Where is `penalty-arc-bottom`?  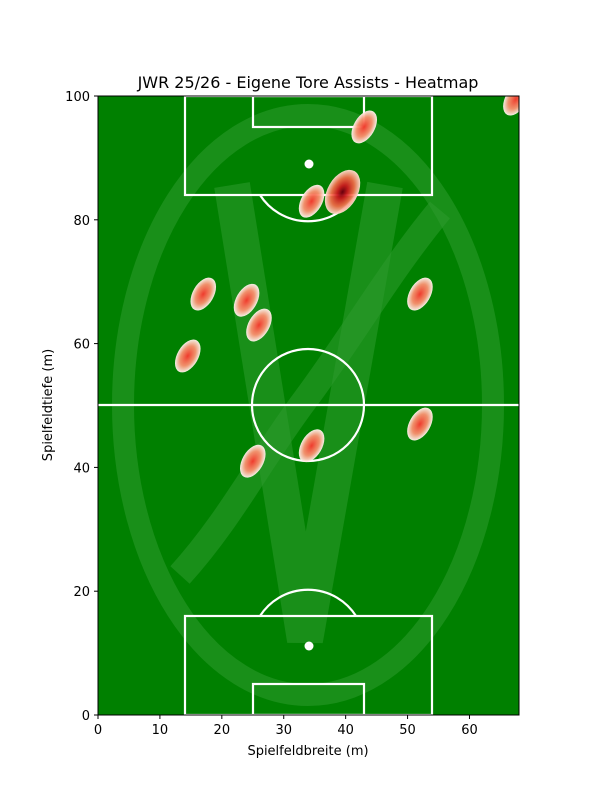 penalty-arc-bottom is located at coordinates (308, 602).